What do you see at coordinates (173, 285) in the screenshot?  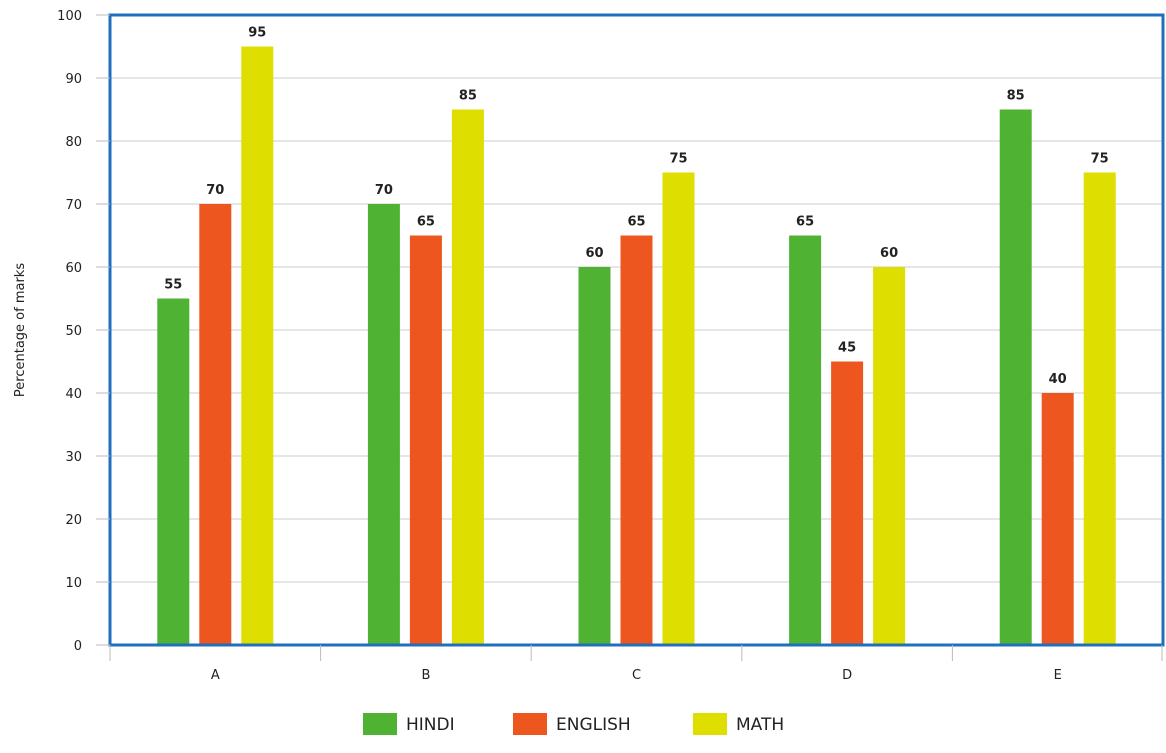 I see `data-label: 55` at bounding box center [173, 285].